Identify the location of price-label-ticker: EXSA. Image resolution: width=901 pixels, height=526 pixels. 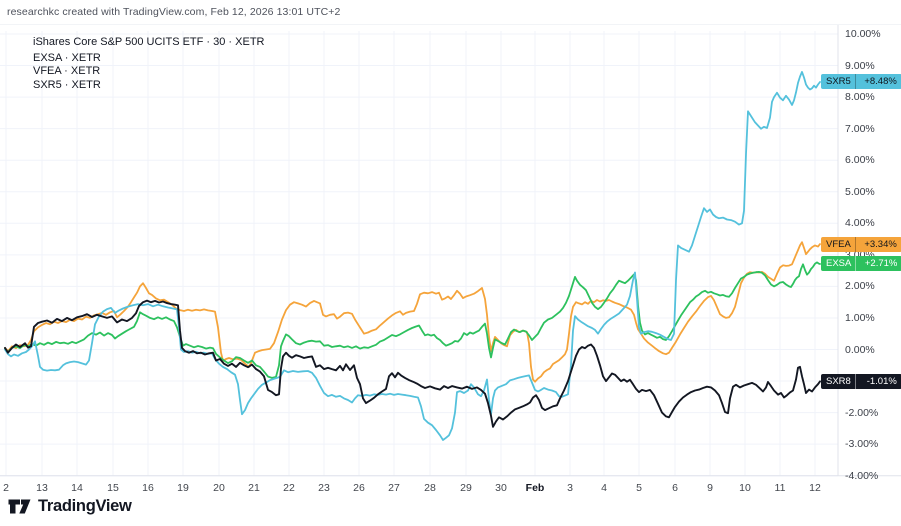
(839, 264).